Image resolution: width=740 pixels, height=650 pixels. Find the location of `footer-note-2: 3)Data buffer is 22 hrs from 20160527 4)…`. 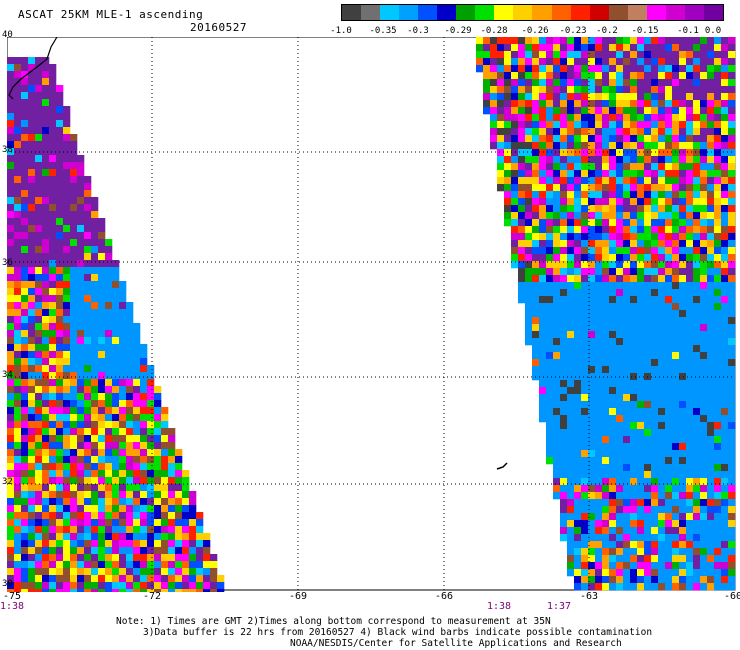

footer-note-2: 3)Data buffer is 22 hrs from 20160527 4)… is located at coordinates (398, 632).